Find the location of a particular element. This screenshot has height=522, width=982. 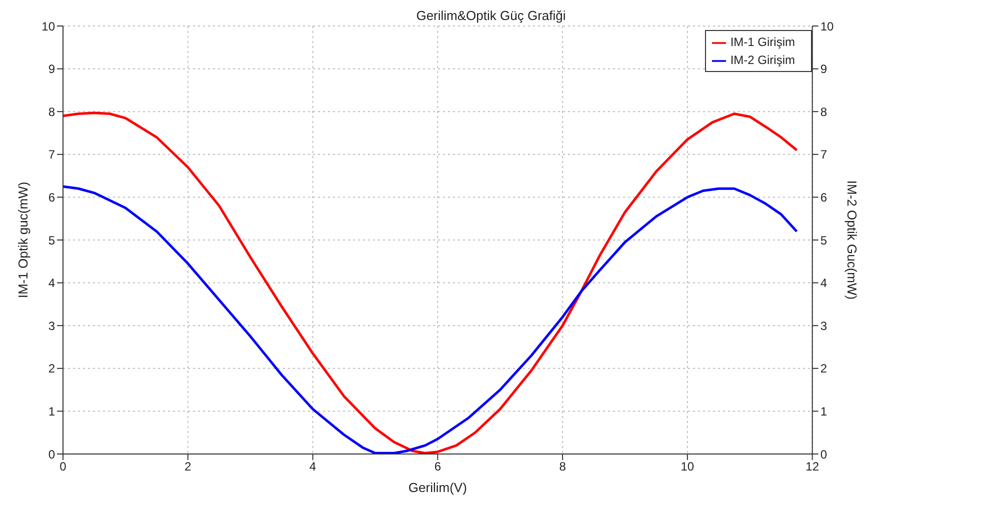

x-axis-title: Gerilim(V) is located at coordinates (437, 487).